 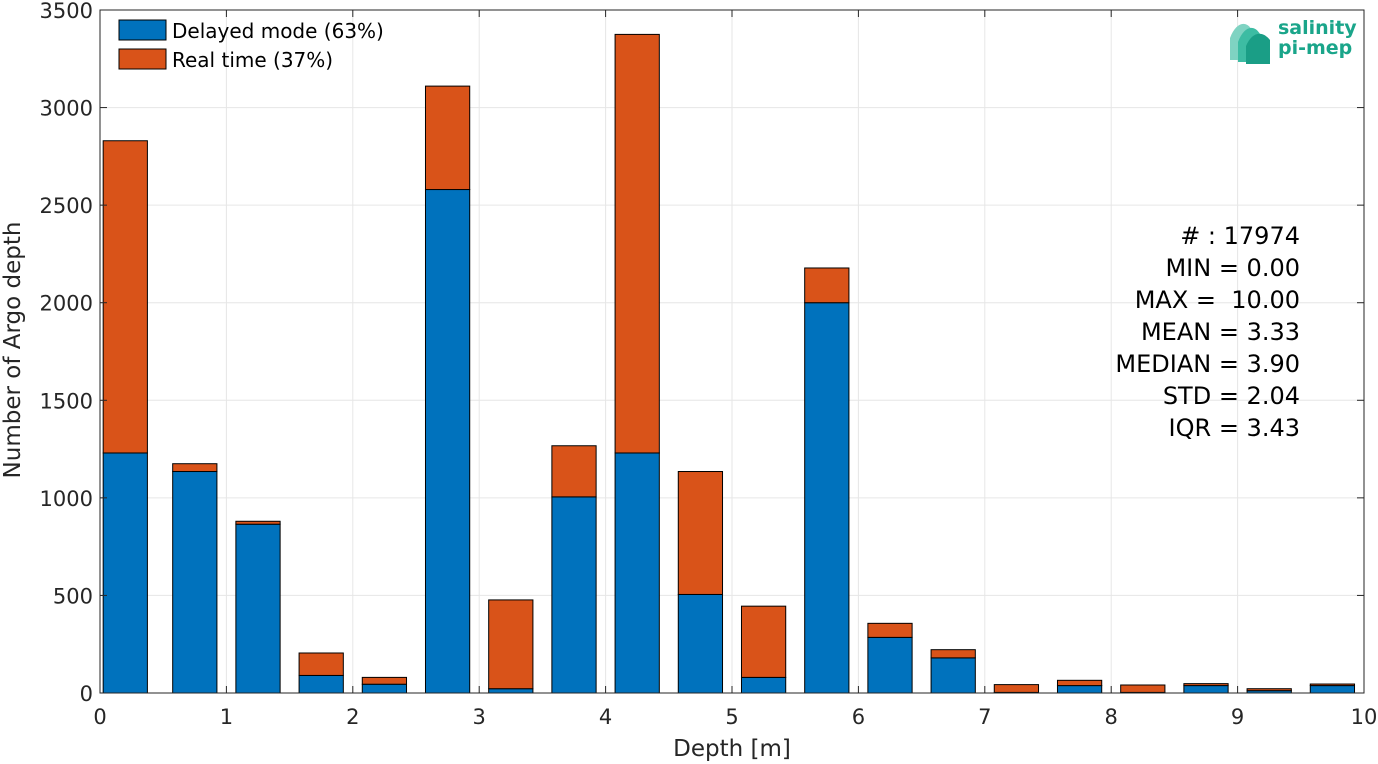 What do you see at coordinates (66, 206) in the screenshot?
I see `y-tick-label: 2500` at bounding box center [66, 206].